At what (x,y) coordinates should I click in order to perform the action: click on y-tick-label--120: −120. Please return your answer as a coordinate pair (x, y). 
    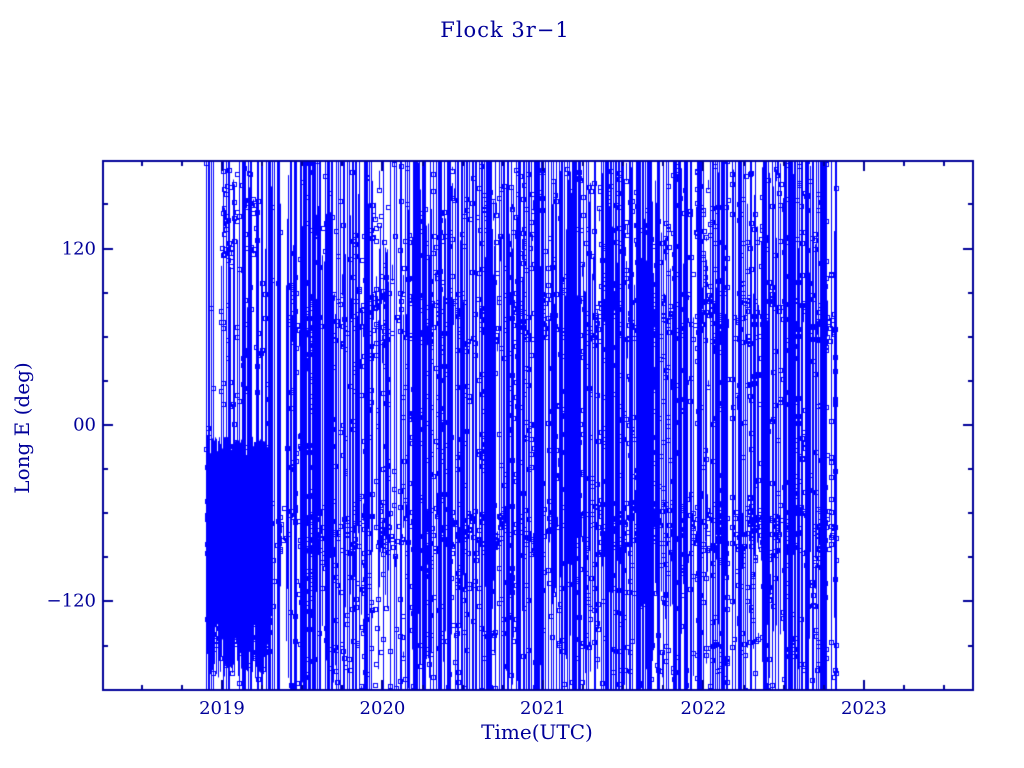
    Looking at the image, I should click on (71, 601).